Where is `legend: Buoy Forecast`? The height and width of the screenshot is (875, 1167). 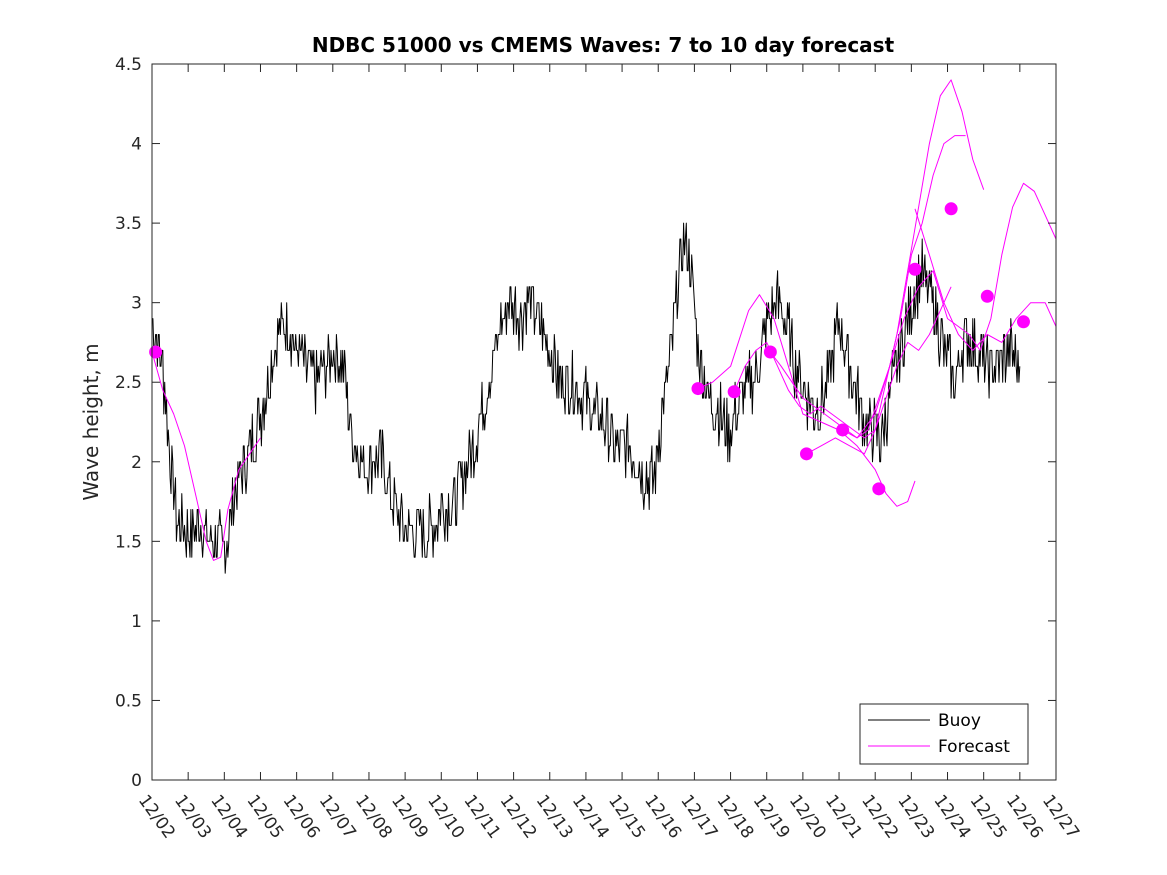
legend: Buoy Forecast is located at coordinates (944, 734).